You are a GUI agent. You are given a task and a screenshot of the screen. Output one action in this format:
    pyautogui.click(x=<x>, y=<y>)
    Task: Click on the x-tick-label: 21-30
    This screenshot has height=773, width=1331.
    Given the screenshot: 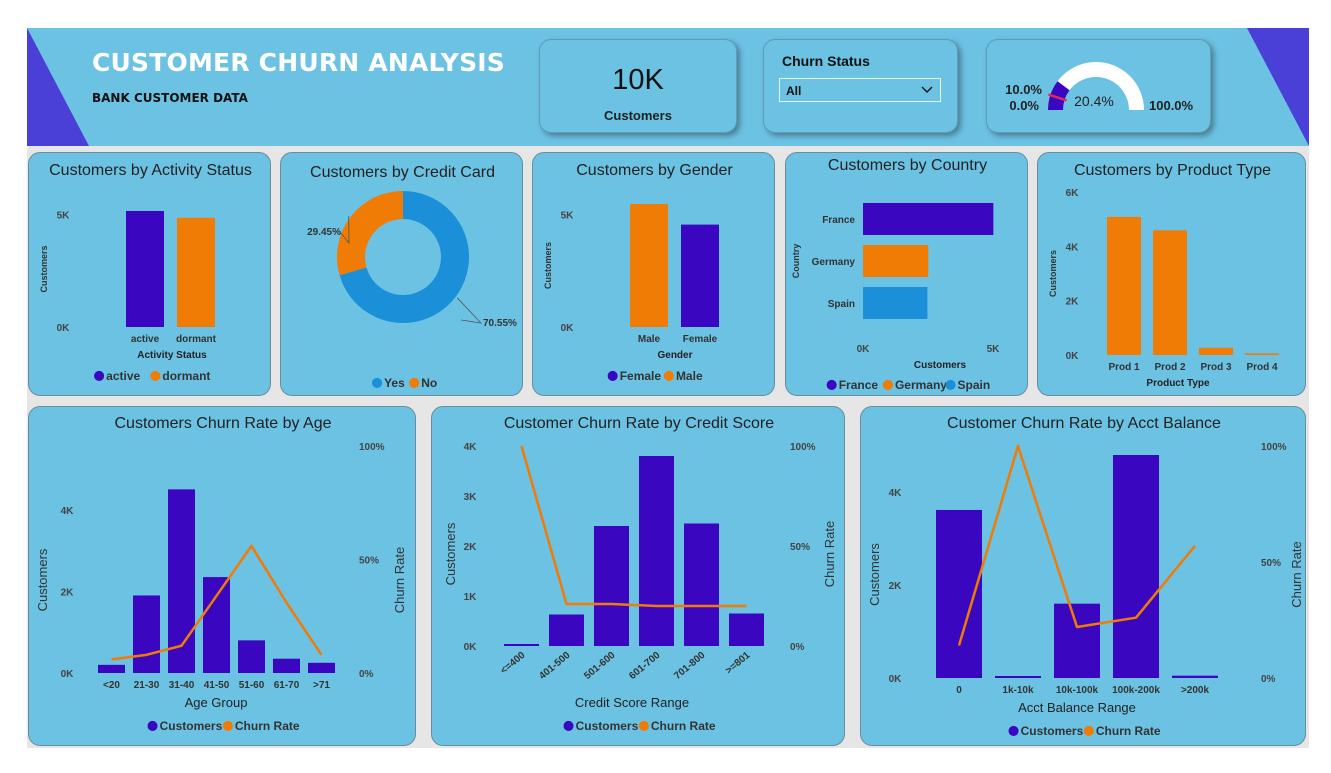 What is the action you would take?
    pyautogui.click(x=147, y=685)
    